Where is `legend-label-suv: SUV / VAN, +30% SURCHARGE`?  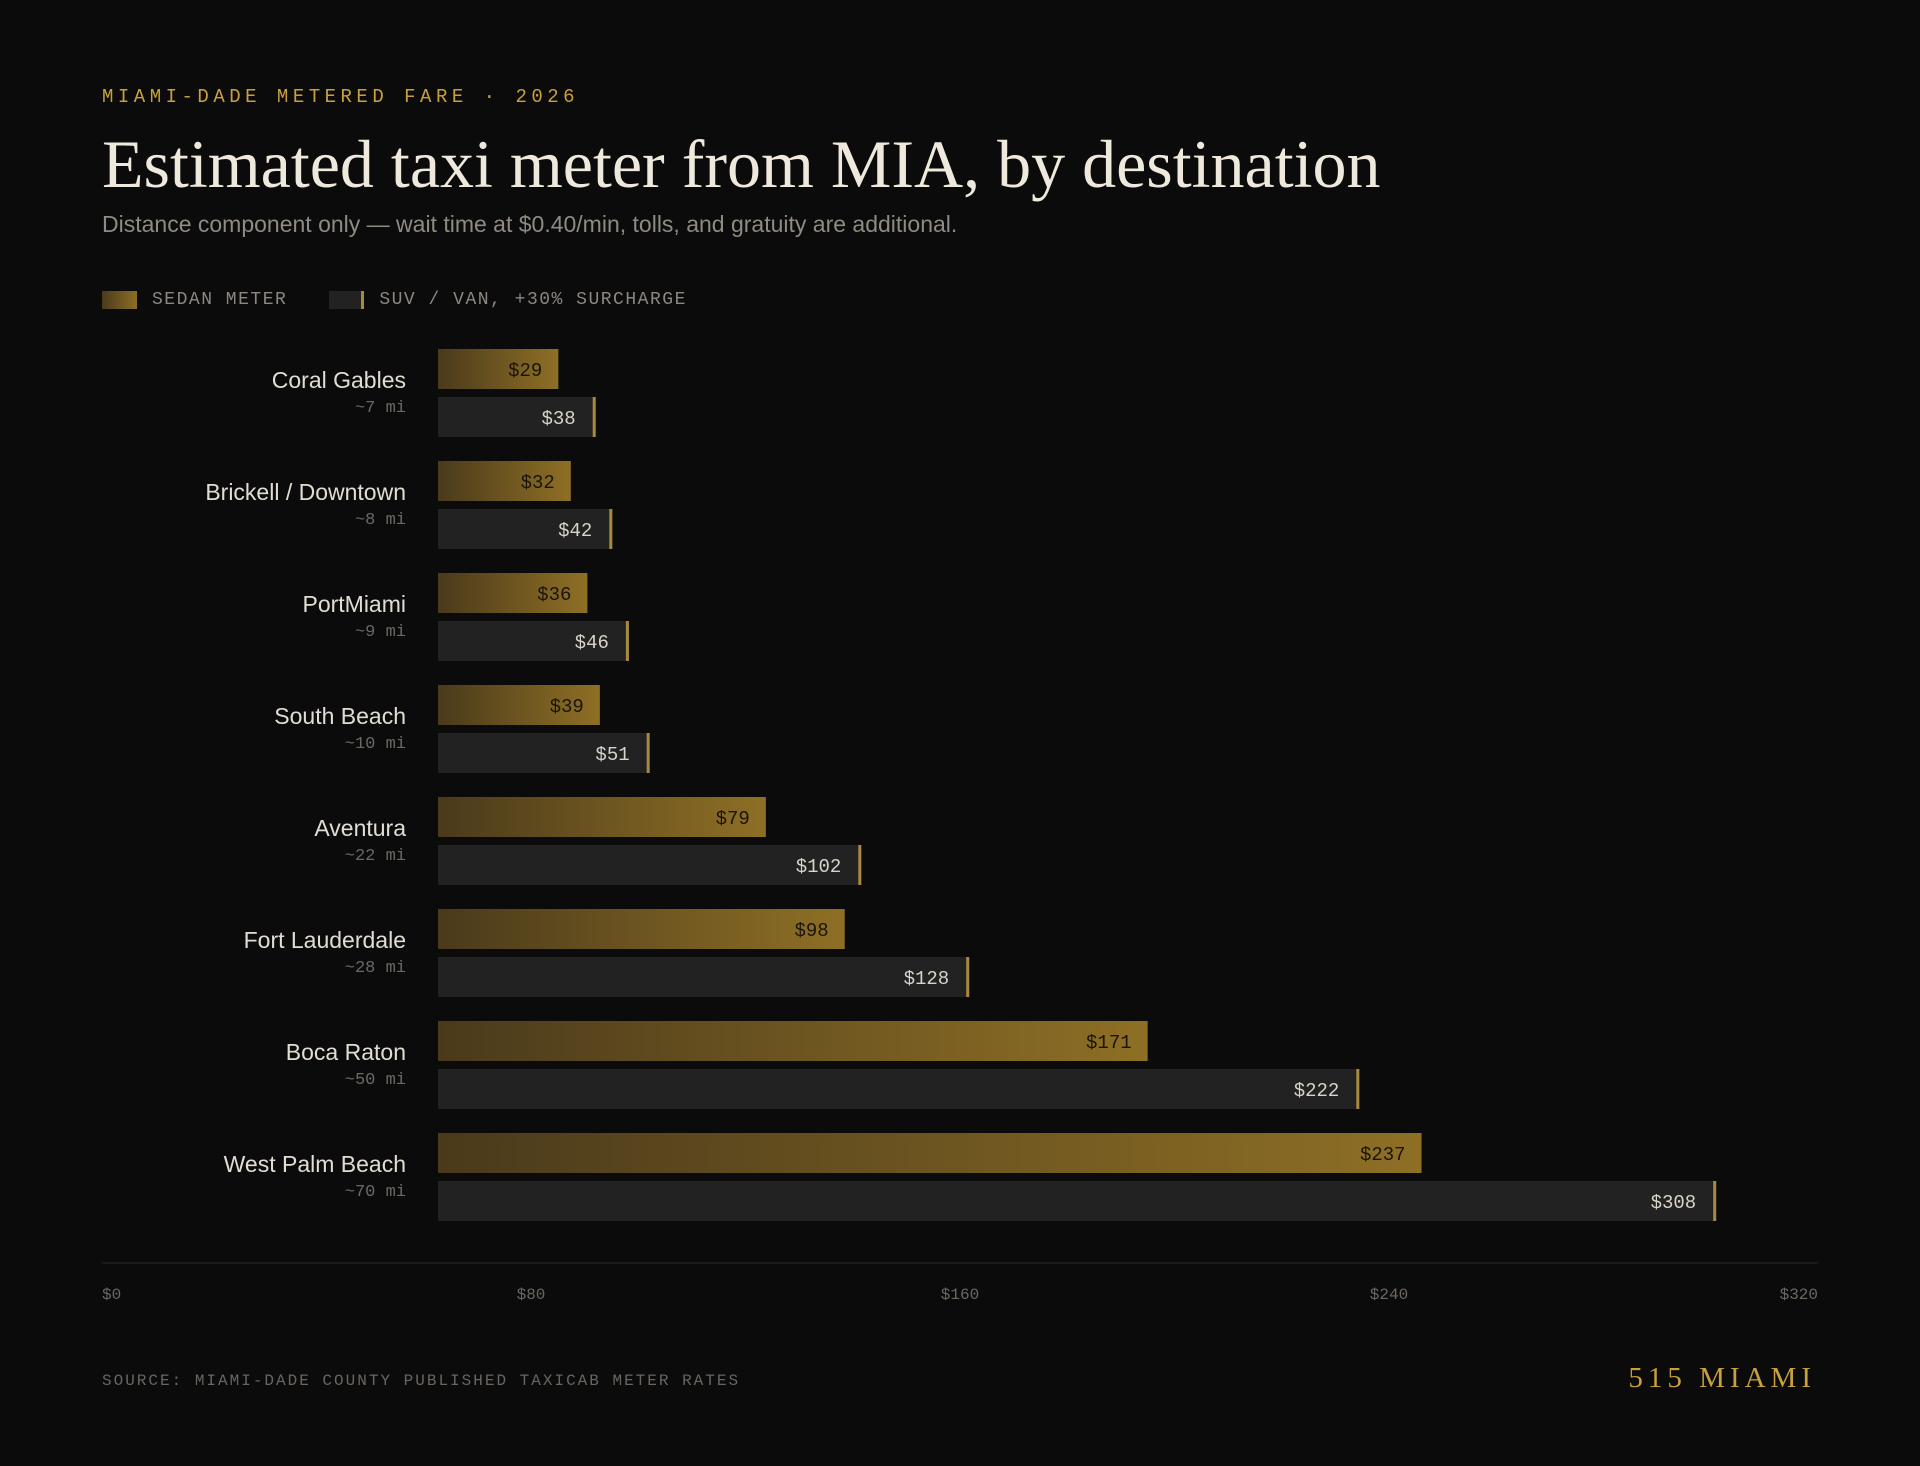 legend-label-suv: SUV / VAN, +30% SURCHARGE is located at coordinates (533, 300).